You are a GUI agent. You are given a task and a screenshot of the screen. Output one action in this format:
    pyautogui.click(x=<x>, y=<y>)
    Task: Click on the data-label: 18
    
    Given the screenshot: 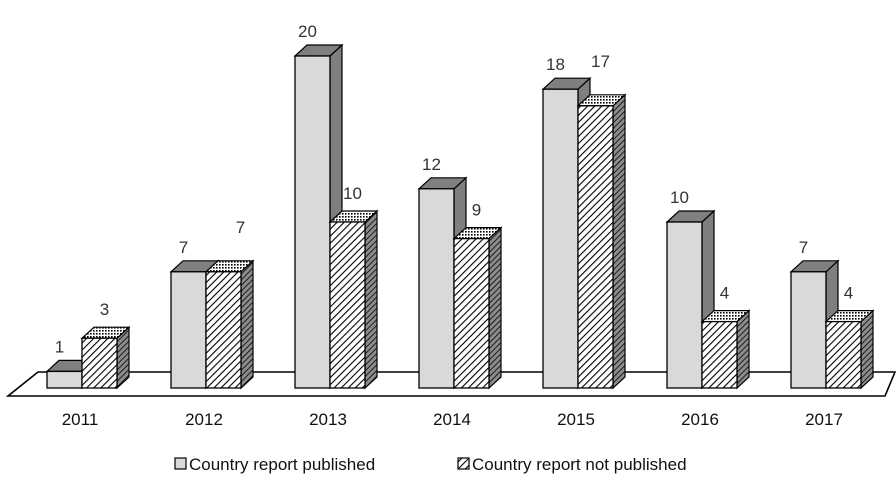 What is the action you would take?
    pyautogui.click(x=555, y=64)
    